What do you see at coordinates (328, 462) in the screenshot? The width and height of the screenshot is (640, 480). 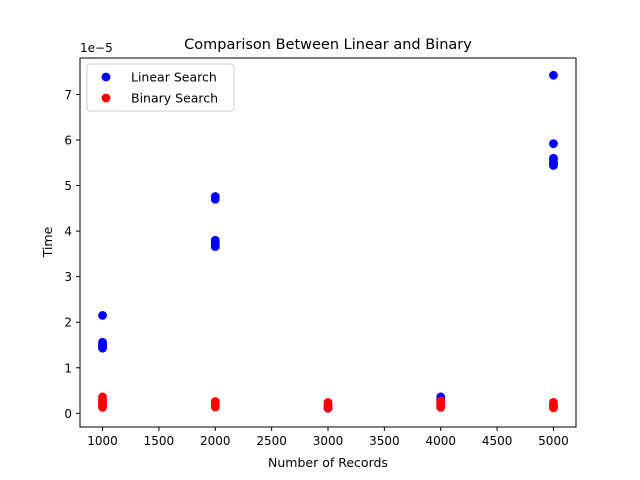 I see `x-axis-label: Number of Records` at bounding box center [328, 462].